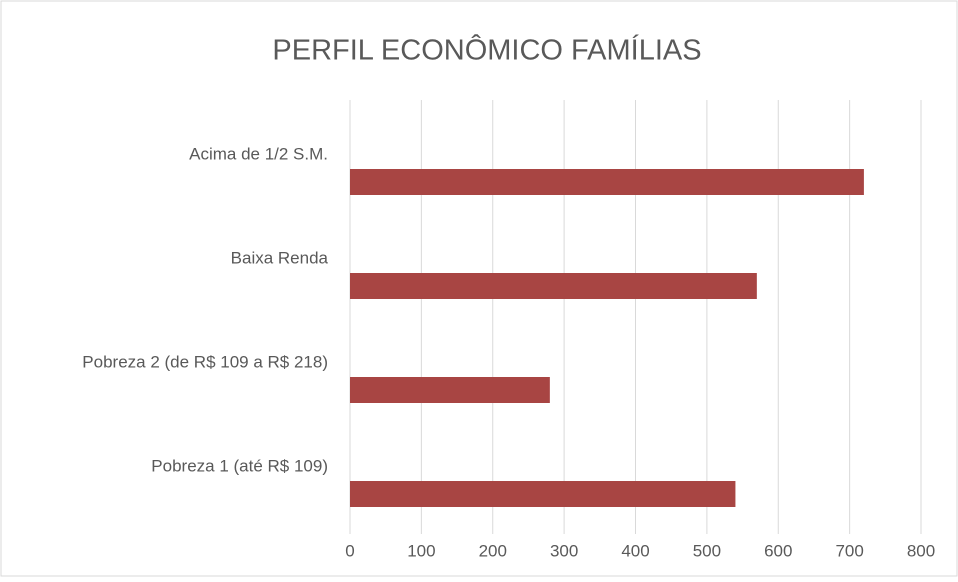 This screenshot has width=958, height=582. What do you see at coordinates (258, 153) in the screenshot?
I see `y-tick-label: Acima de 1/2 S.M.` at bounding box center [258, 153].